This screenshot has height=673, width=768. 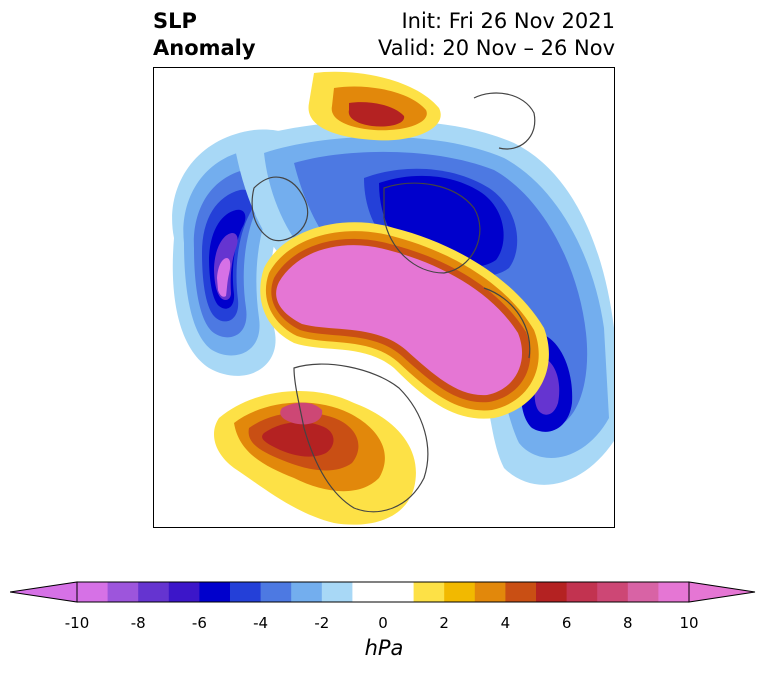 I want to click on colorbar-tick-label: -4, so click(x=261, y=623).